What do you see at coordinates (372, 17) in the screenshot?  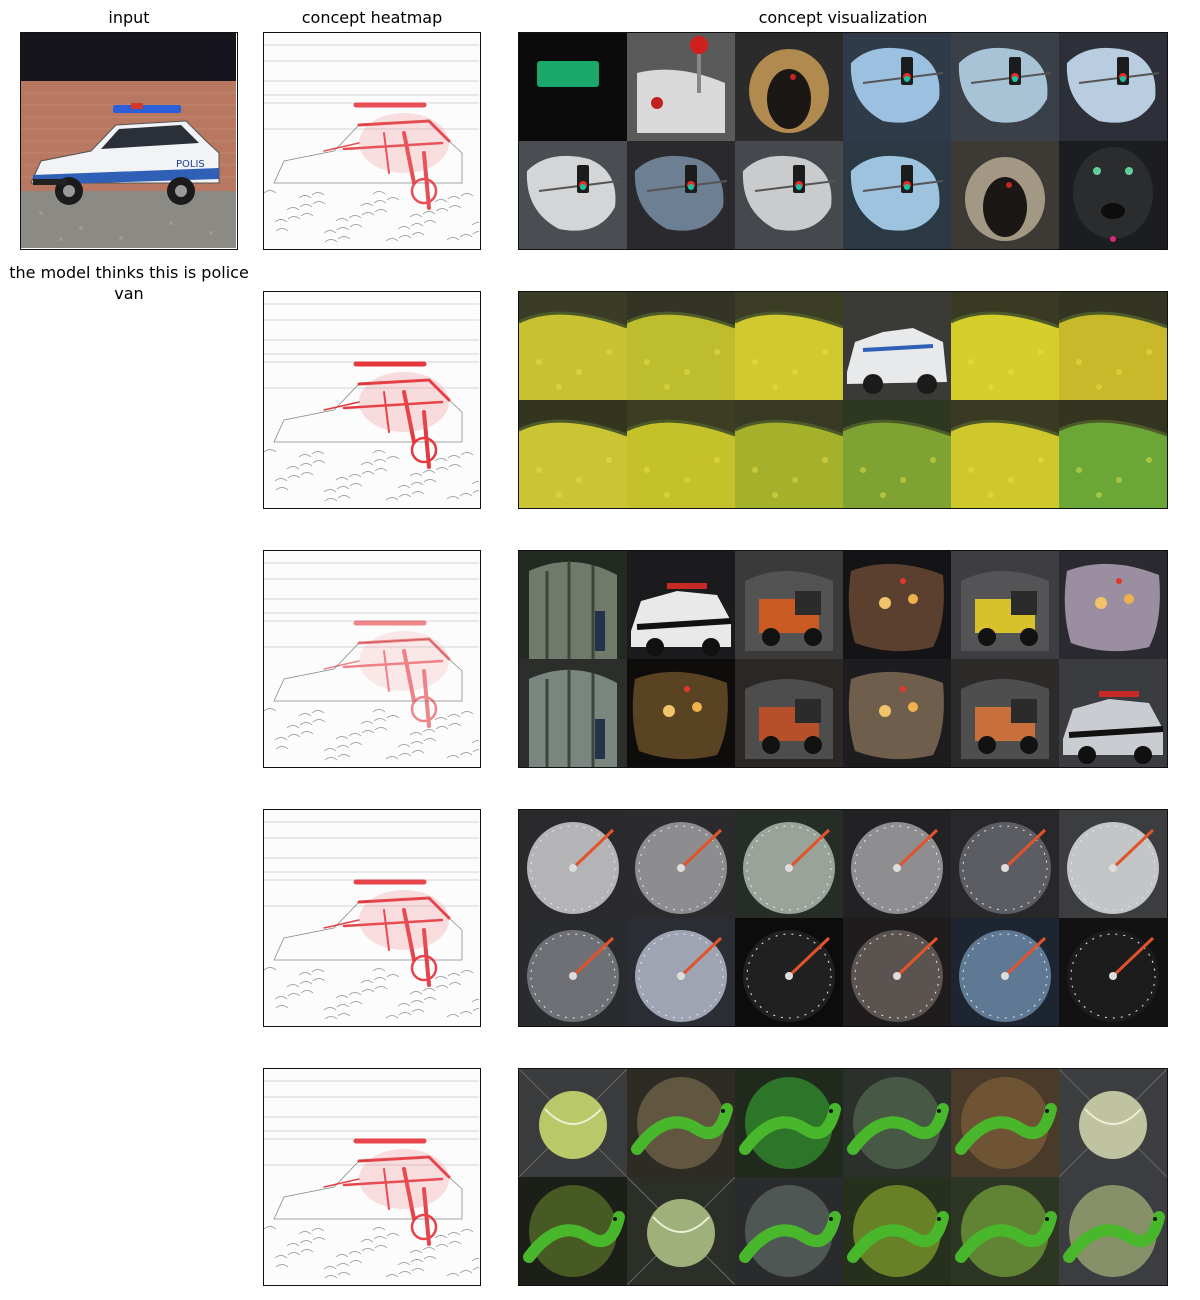 I see `heatmap-column-title: concept heatmap` at bounding box center [372, 17].